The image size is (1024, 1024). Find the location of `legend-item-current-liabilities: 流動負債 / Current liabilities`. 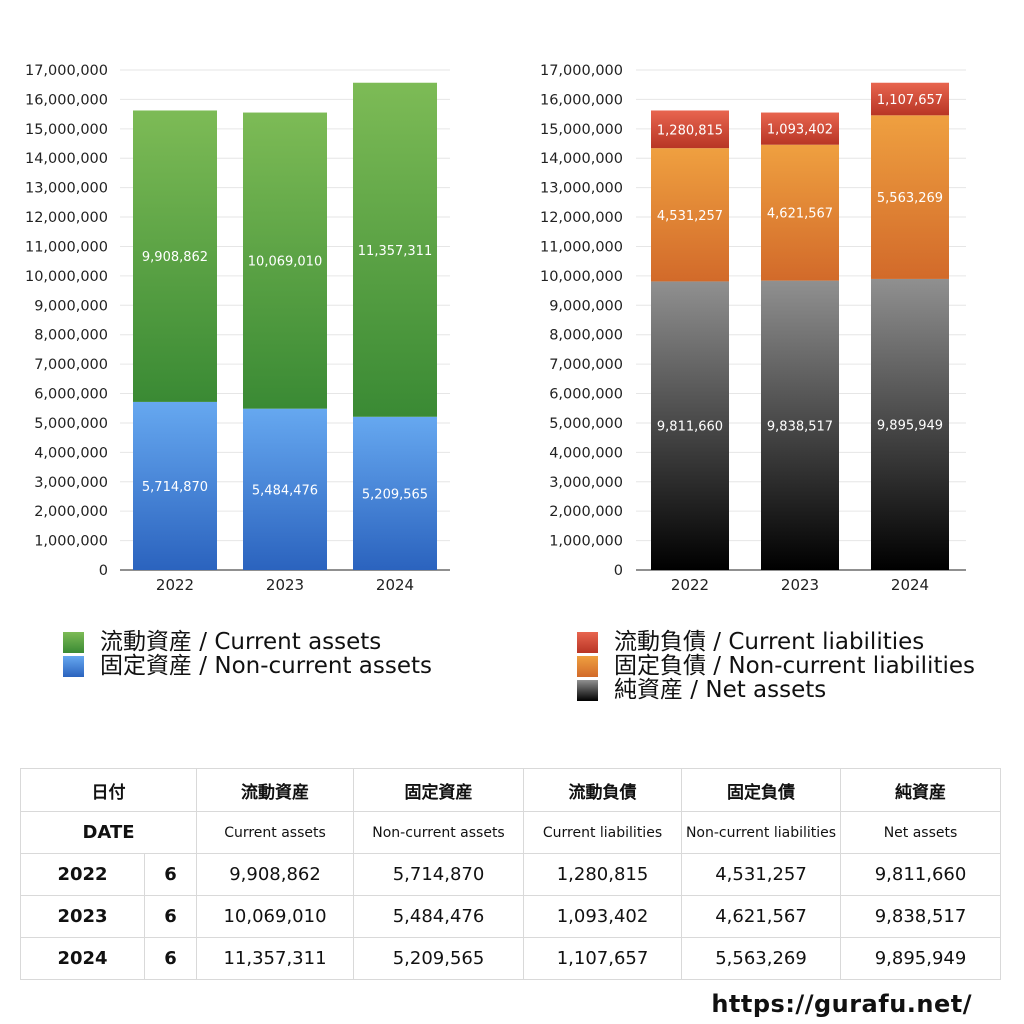

legend-item-current-liabilities: 流動負債 / Current liabilities is located at coordinates (776, 642).